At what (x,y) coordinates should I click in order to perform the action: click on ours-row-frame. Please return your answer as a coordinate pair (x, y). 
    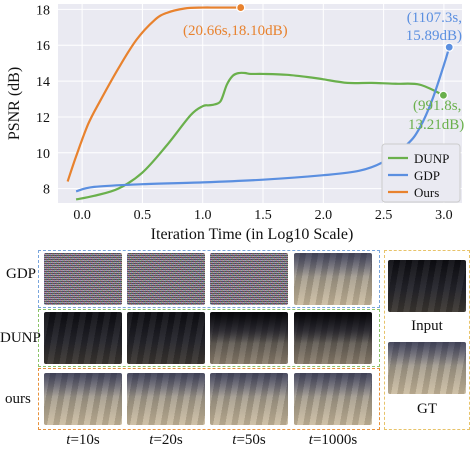
    Looking at the image, I should click on (209, 399).